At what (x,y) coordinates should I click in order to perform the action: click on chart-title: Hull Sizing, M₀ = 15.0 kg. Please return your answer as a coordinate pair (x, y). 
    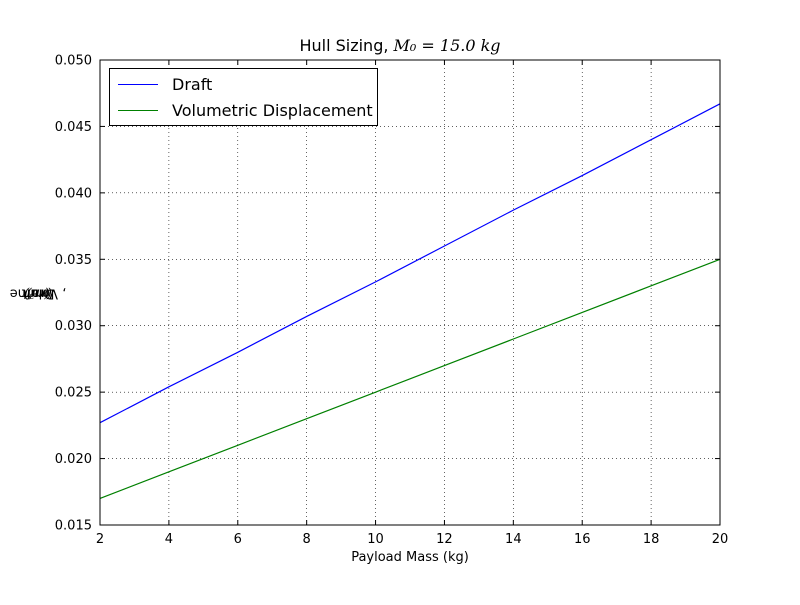
    Looking at the image, I should click on (400, 45).